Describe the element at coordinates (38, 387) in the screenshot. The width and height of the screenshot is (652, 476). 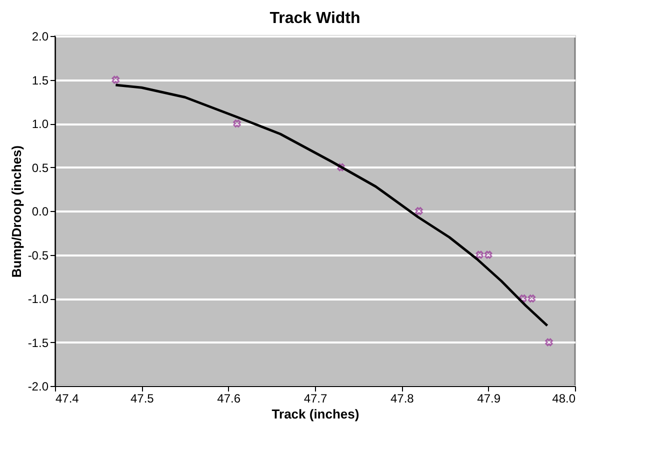
I see `y-tick-label: -2.0` at that location.